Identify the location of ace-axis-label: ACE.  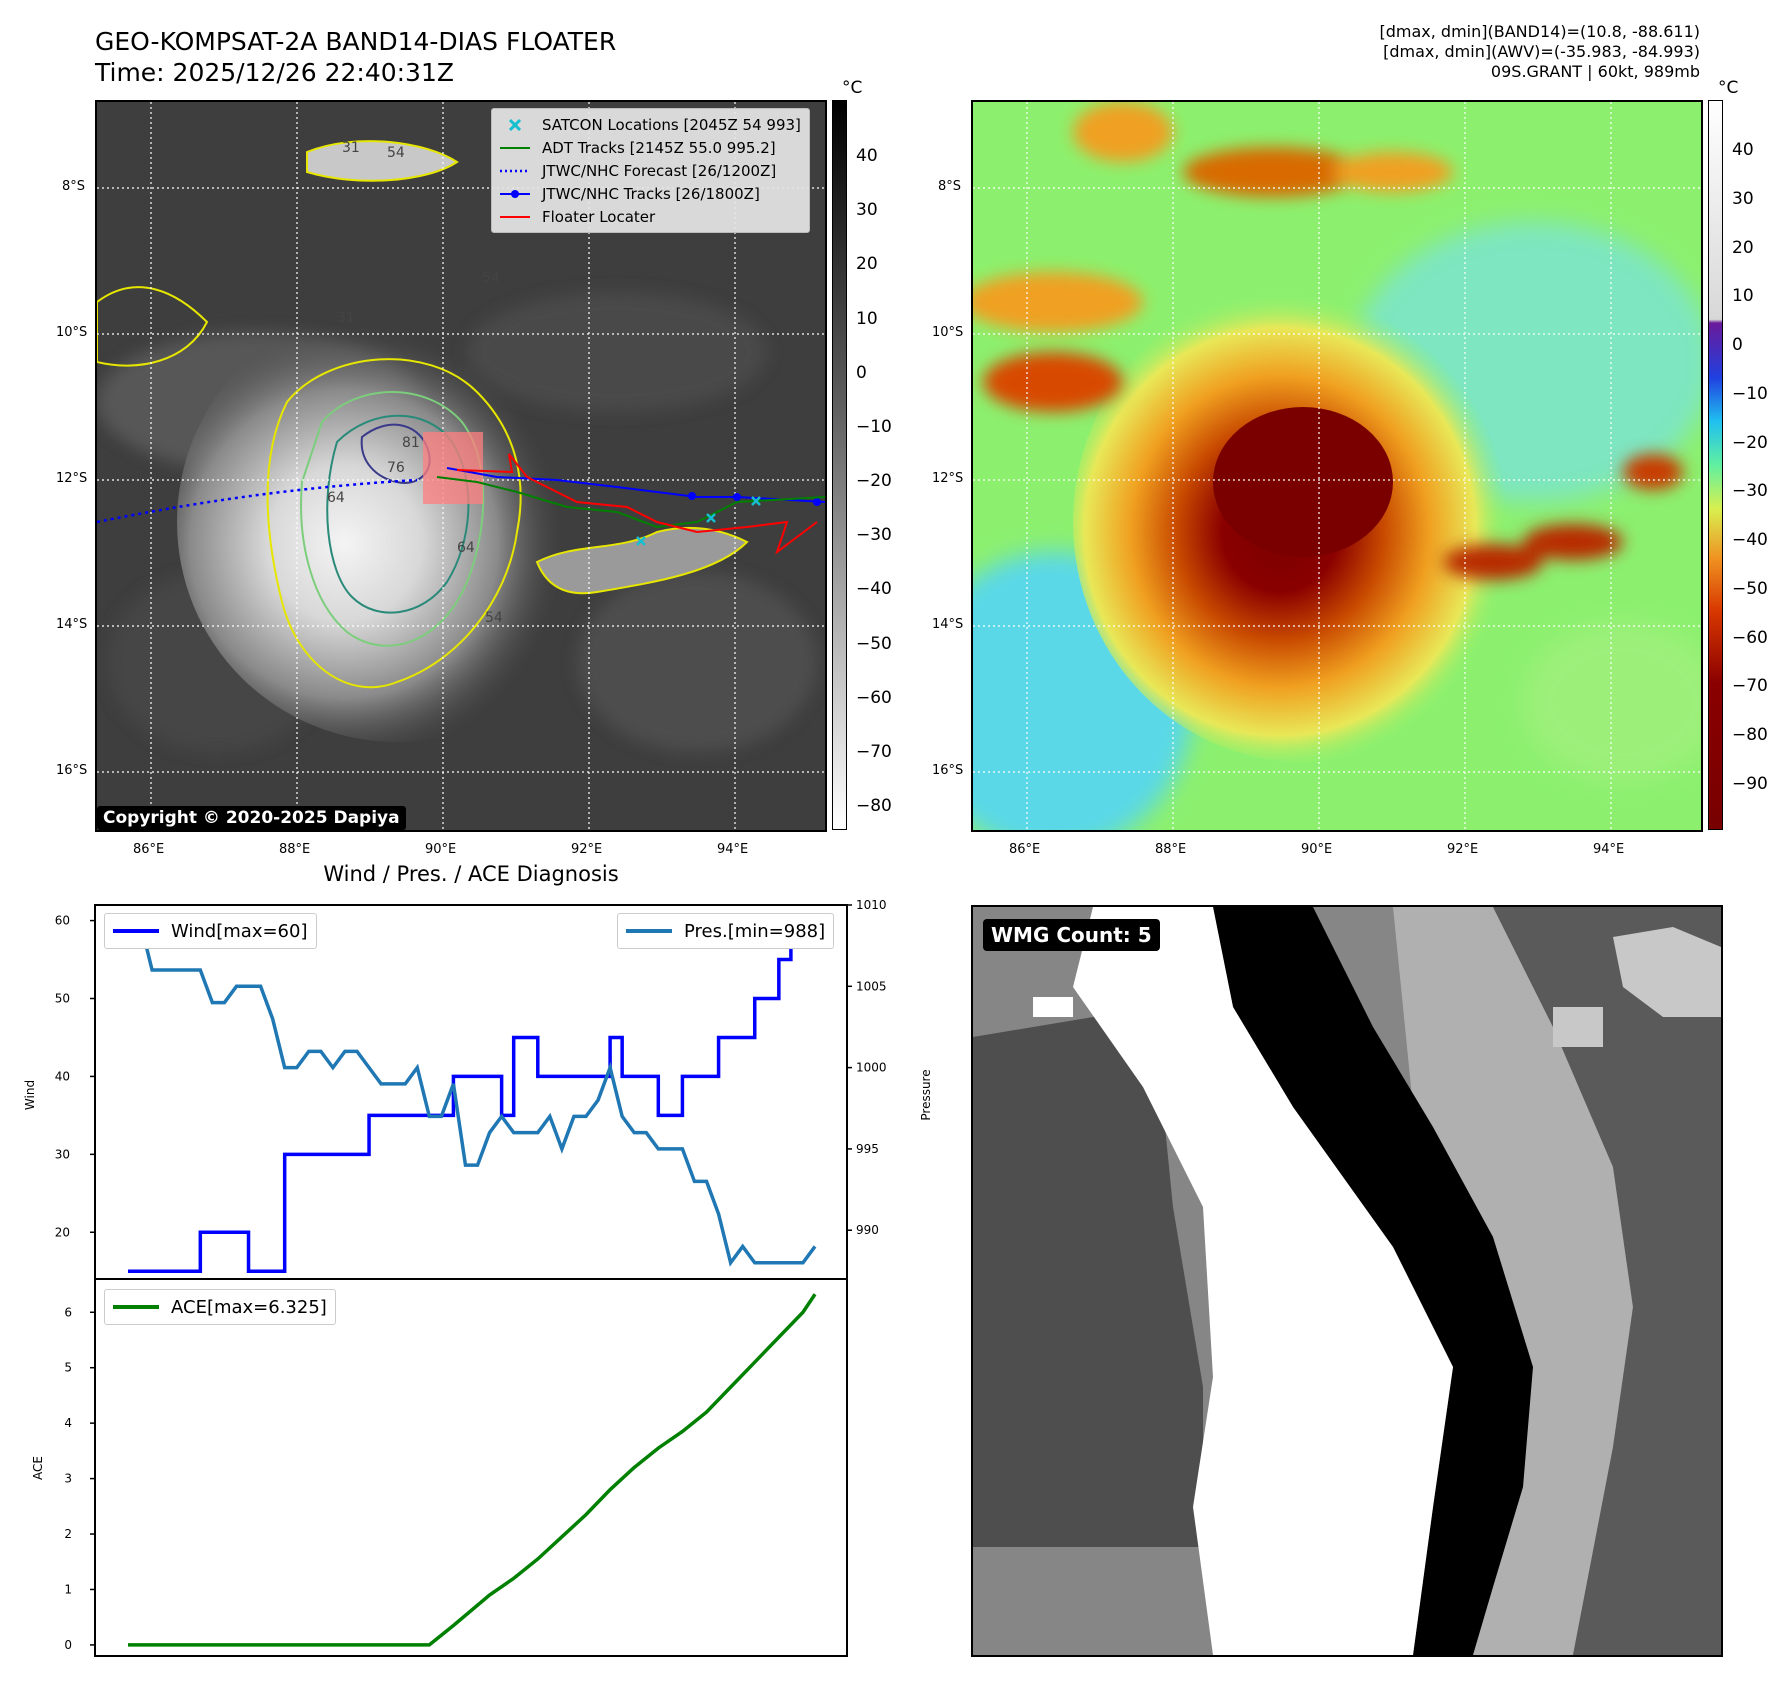
(38, 1468).